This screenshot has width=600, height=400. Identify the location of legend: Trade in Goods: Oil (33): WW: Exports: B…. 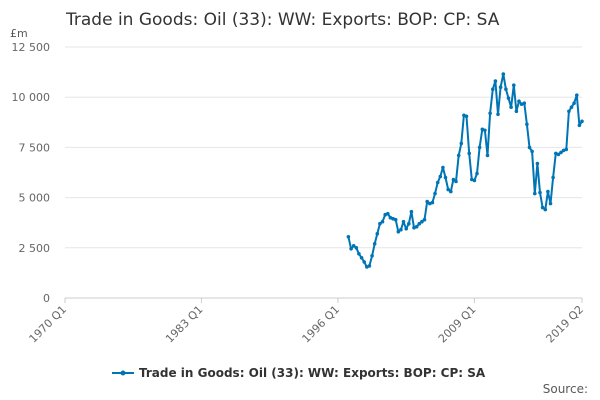
(299, 373).